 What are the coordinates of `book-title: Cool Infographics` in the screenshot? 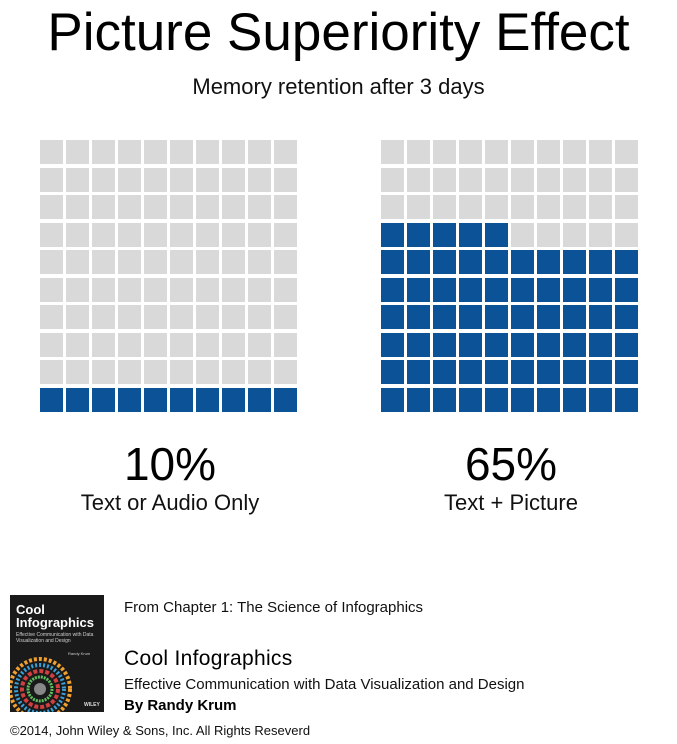 It's located at (208, 658).